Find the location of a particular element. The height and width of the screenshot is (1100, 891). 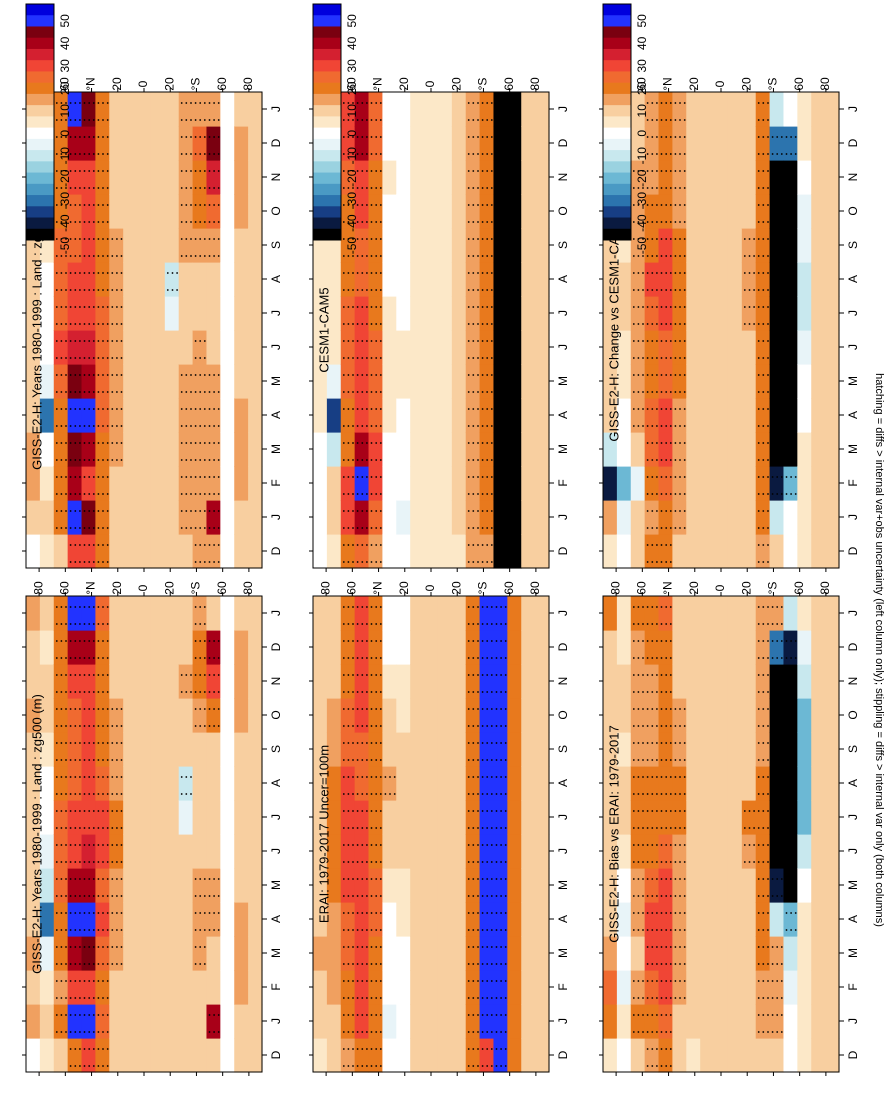

colorbar-swatch is located at coordinates (40, 10).